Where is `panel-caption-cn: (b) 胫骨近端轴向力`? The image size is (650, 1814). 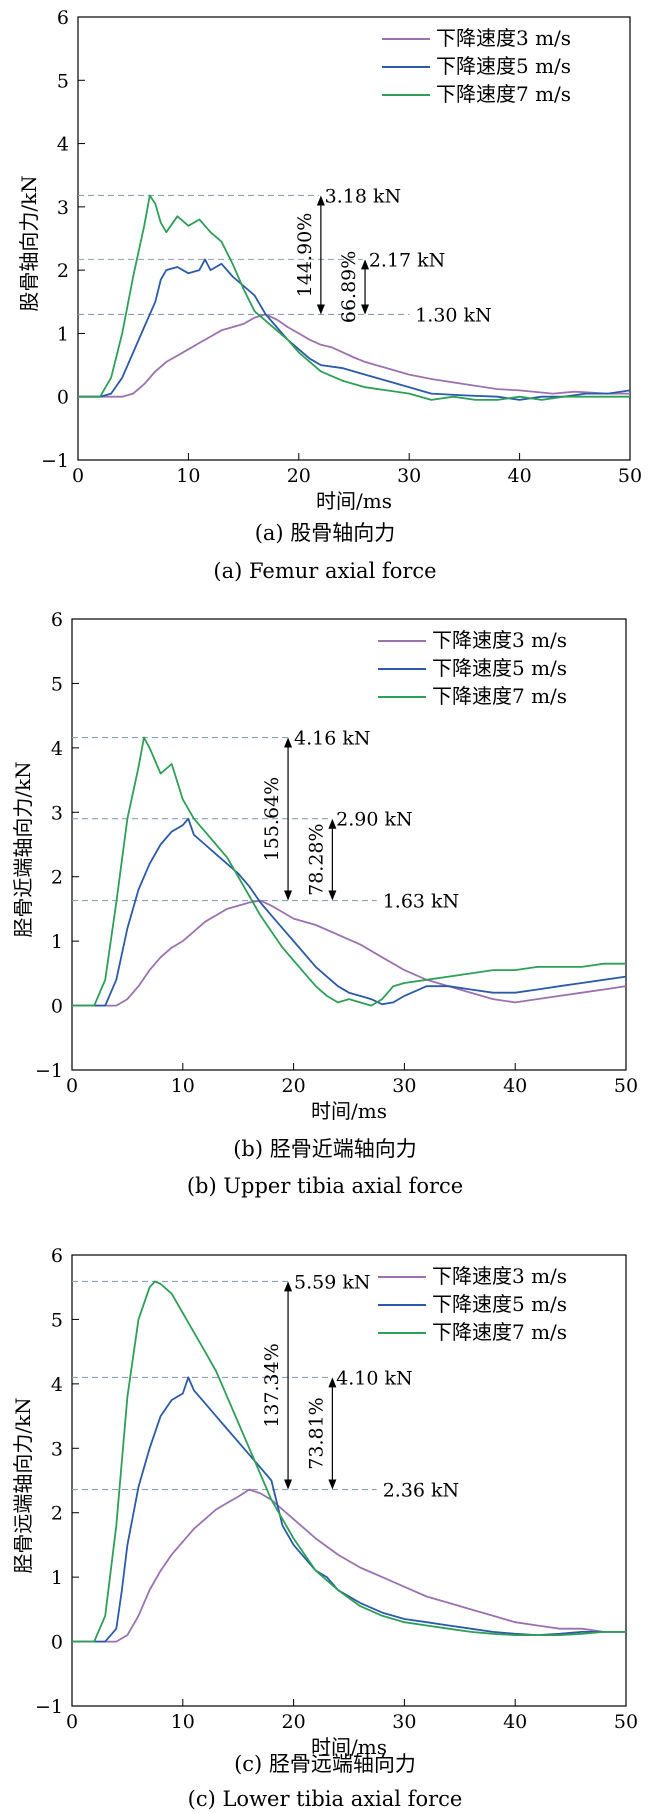
panel-caption-cn: (b) 胫骨近端轴向力 is located at coordinates (325, 1149).